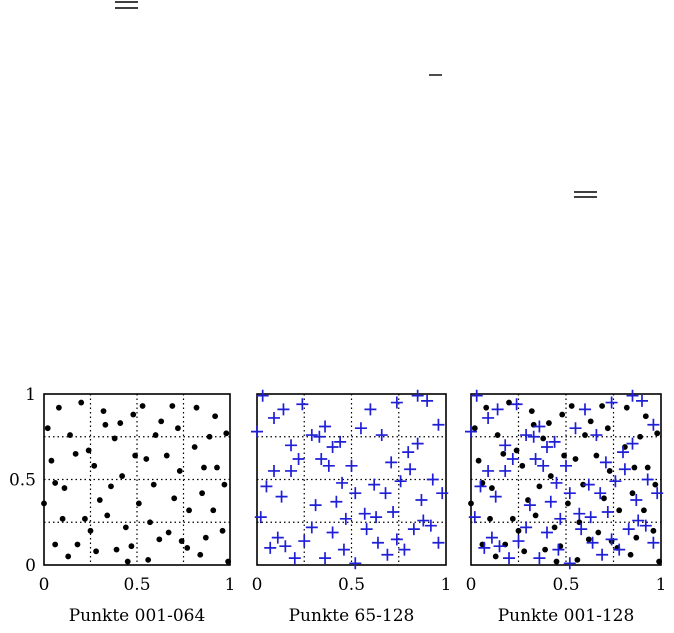  I want to click on chart-panel-2: 0 0.5 1 Punkte 65-128, so click(351, 507).